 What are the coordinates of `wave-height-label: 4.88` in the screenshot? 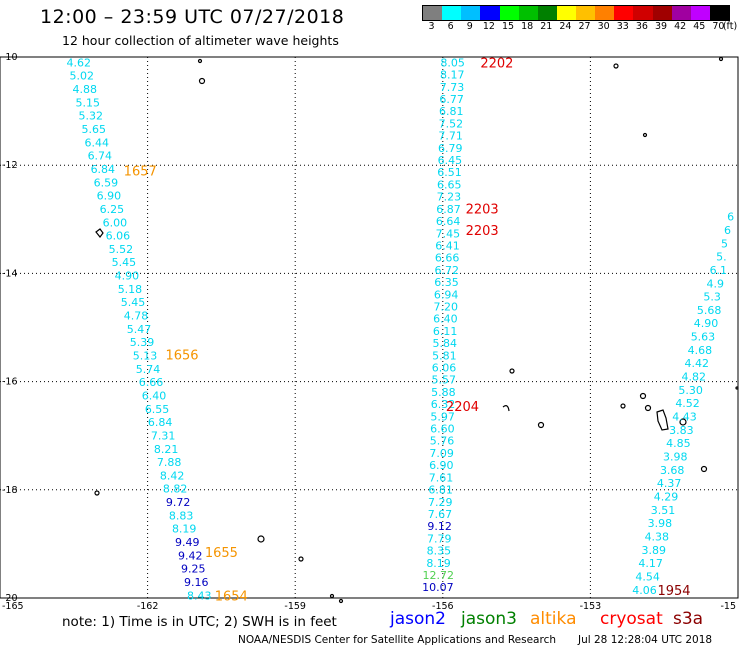 It's located at (84, 89).